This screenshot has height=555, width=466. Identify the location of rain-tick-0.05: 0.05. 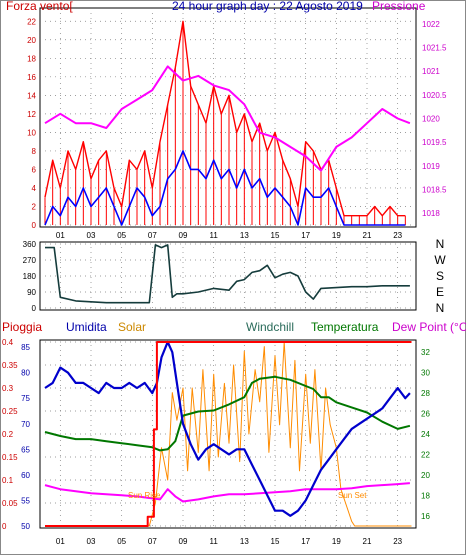
(10, 503).